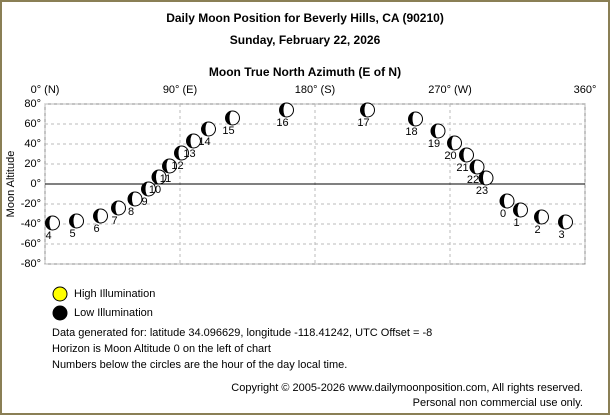 The width and height of the screenshot is (610, 415). Describe the element at coordinates (450, 156) in the screenshot. I see `hour-label: 20` at that location.